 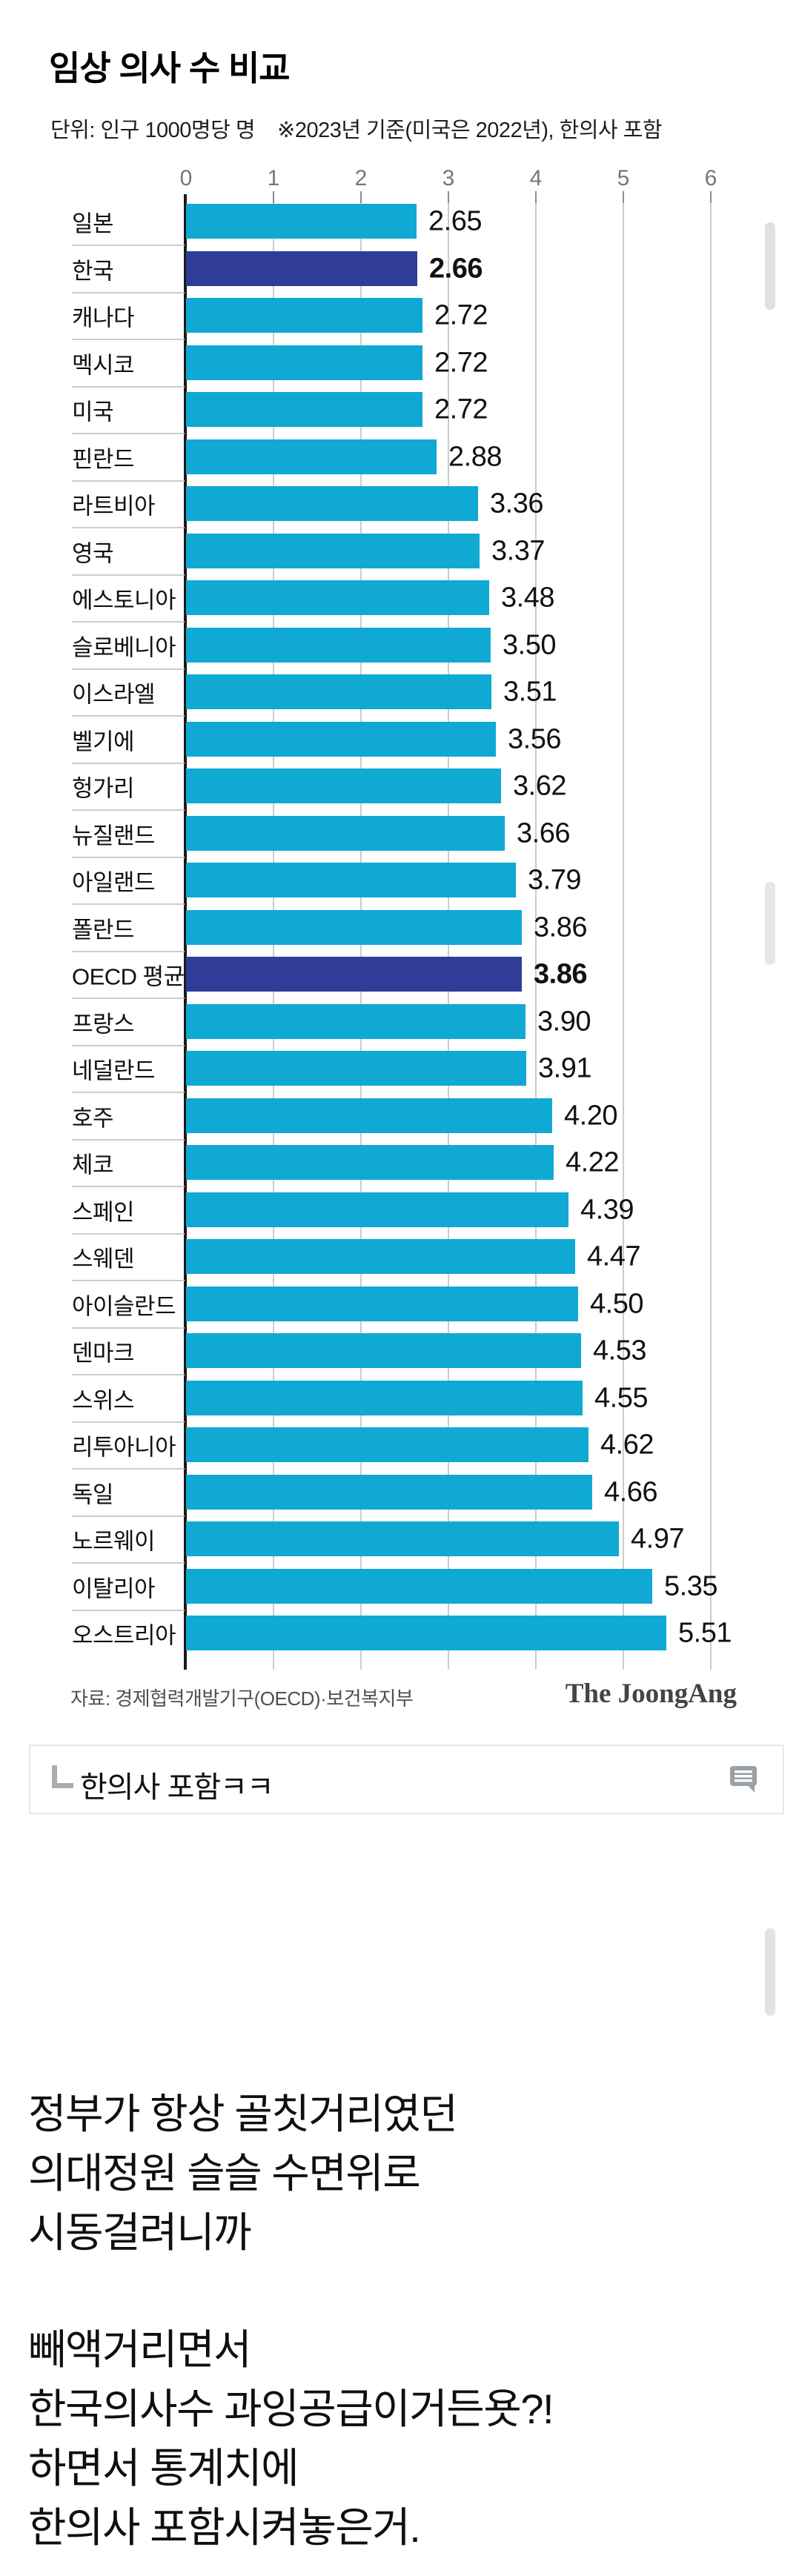 I want to click on bar-row: 오스트리아 5.51, so click(x=399, y=1633).